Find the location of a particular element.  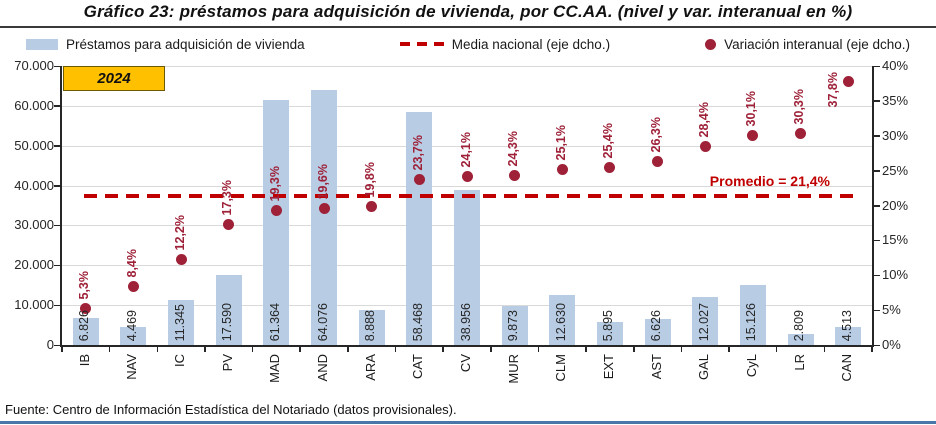

variation-label-MAD: 19,3% is located at coordinates (274, 183).